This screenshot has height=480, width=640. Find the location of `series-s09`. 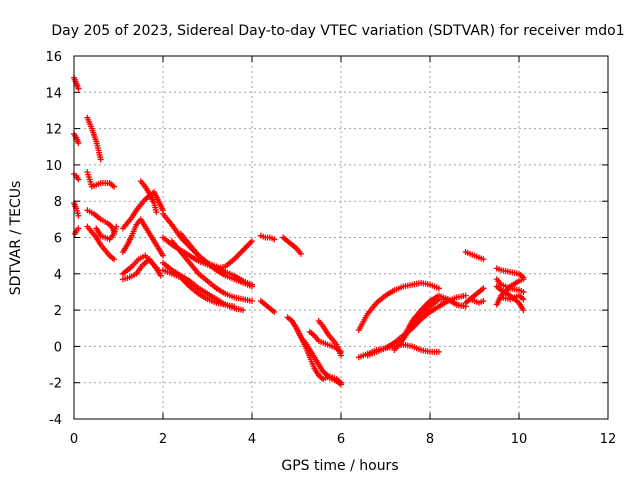

series-s09 is located at coordinates (101, 243).